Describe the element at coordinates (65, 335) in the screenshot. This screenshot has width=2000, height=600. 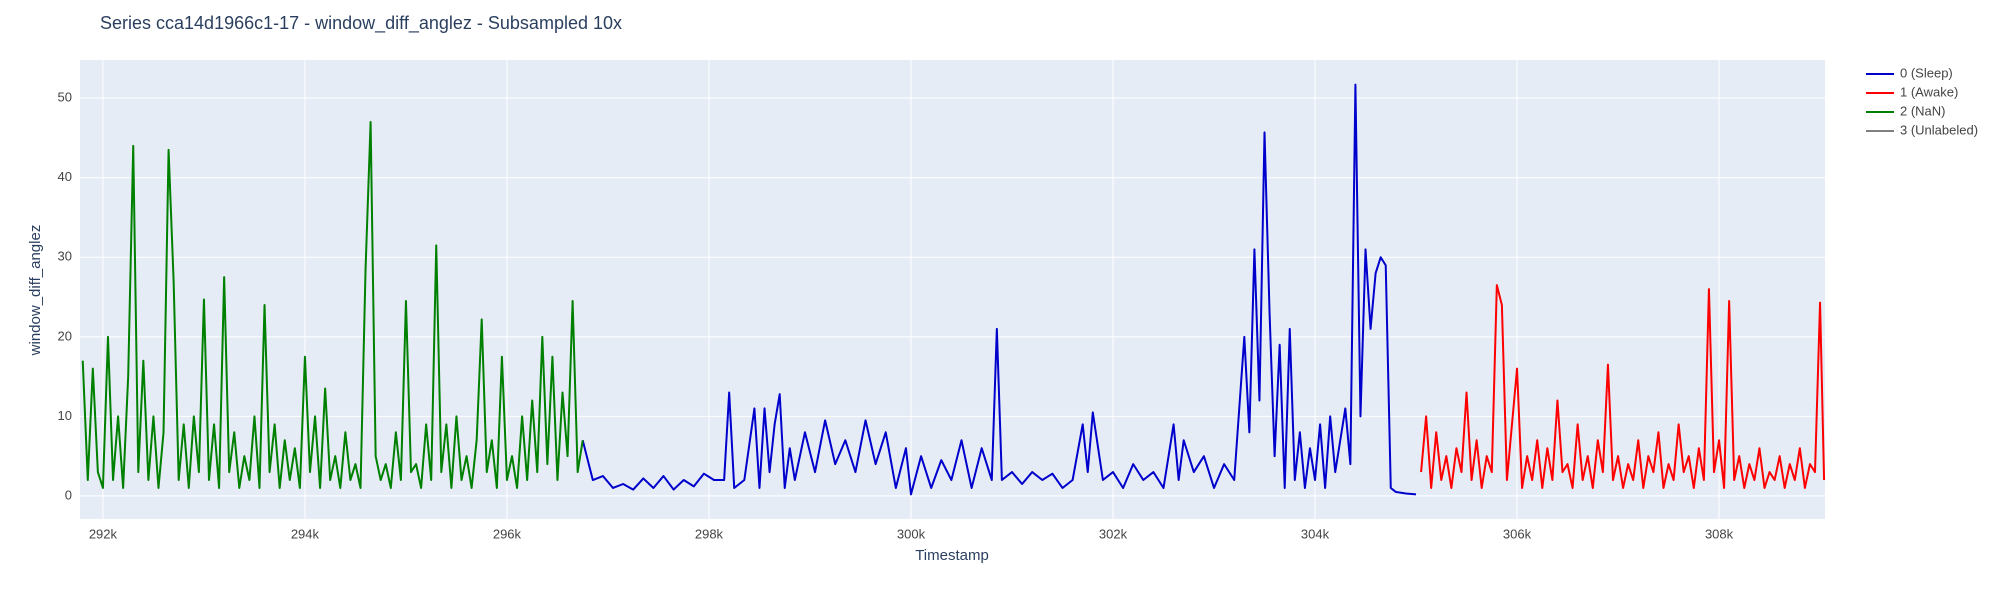
I see `y-tick-label: 20` at that location.